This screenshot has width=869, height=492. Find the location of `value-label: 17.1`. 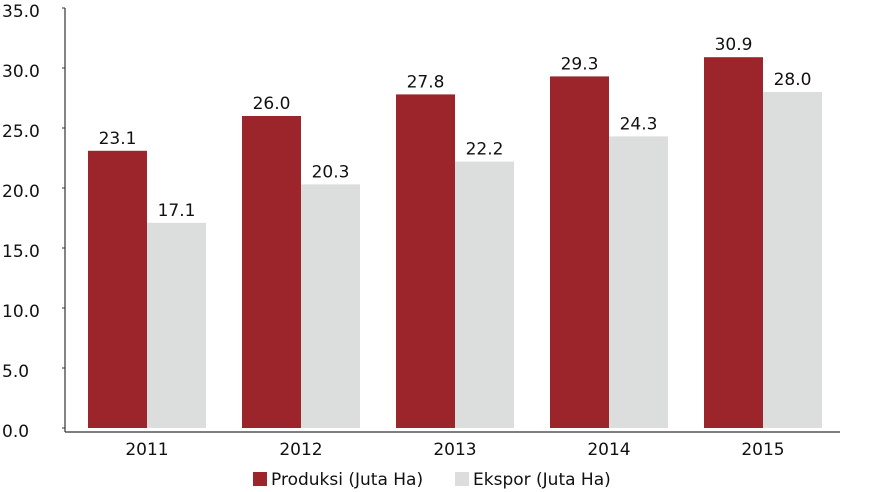

value-label: 17.1 is located at coordinates (177, 211).